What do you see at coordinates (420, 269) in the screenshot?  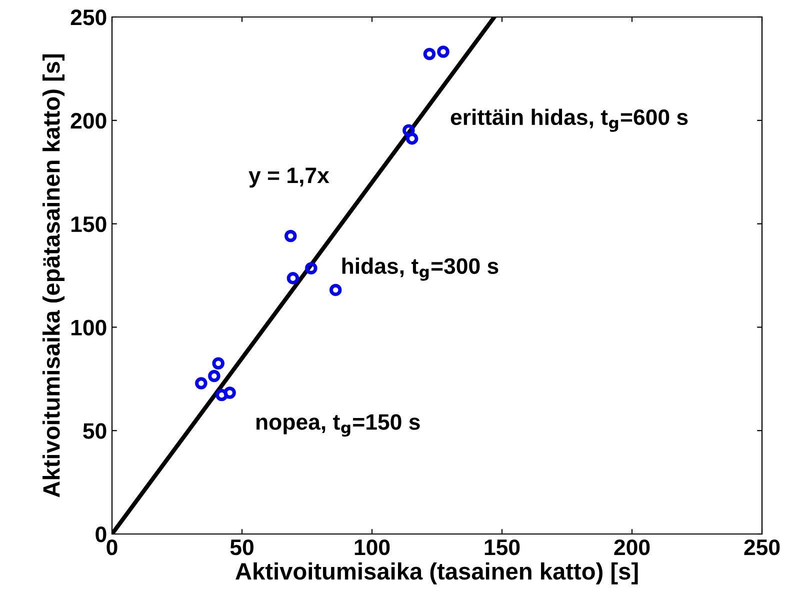 I see `annotation: hidas, t$_{g}$=300 s` at bounding box center [420, 269].